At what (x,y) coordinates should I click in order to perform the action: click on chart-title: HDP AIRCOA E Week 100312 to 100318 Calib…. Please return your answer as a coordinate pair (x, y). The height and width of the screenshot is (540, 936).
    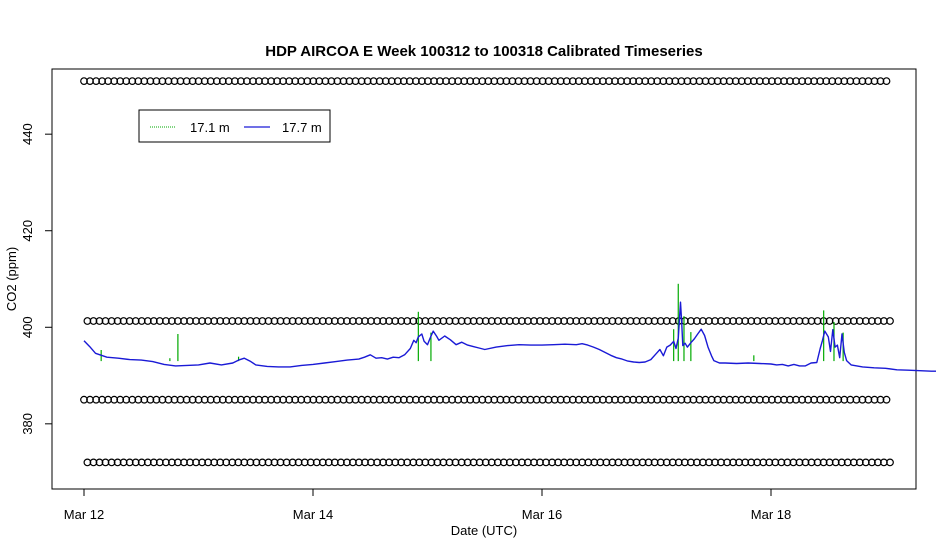
    Looking at the image, I should click on (483, 51).